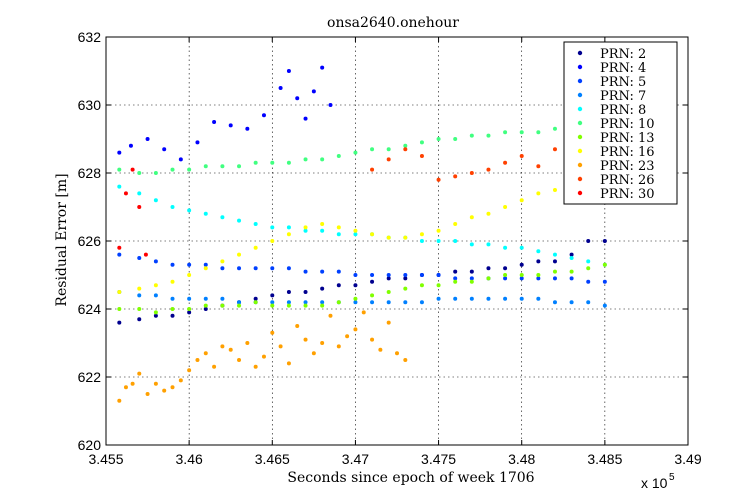  What do you see at coordinates (687, 459) in the screenshot?
I see `x-tick-label: 3.49` at bounding box center [687, 459].